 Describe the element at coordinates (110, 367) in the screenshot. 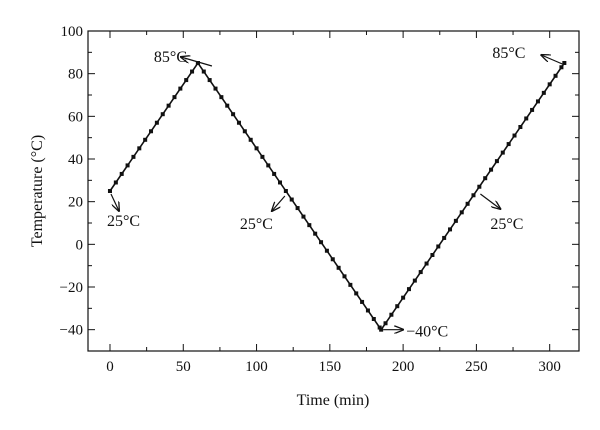

I see `x-tick-label: 0` at that location.